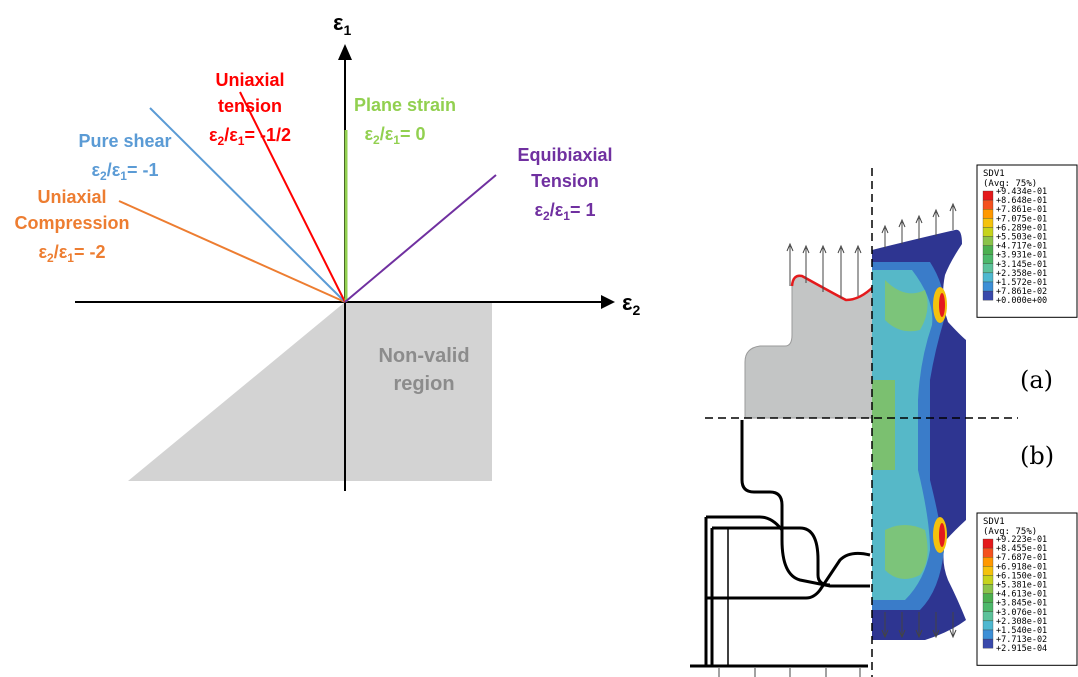 Image resolution: width=1078 pixels, height=677 pixels. I want to click on bottom-left-arrows, so click(789, 672).